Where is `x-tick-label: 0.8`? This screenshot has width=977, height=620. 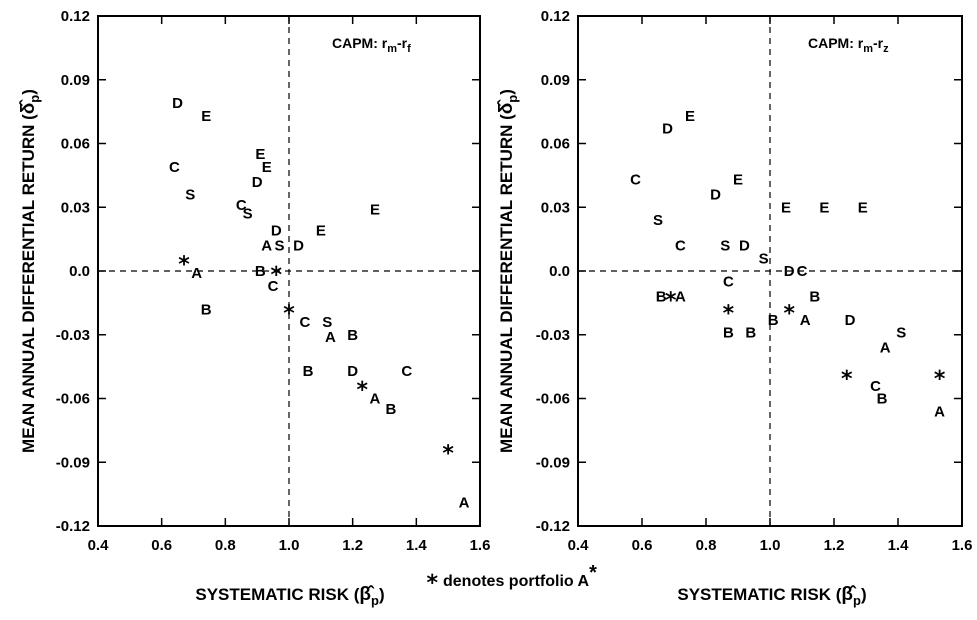
x-tick-label: 0.8 is located at coordinates (225, 545).